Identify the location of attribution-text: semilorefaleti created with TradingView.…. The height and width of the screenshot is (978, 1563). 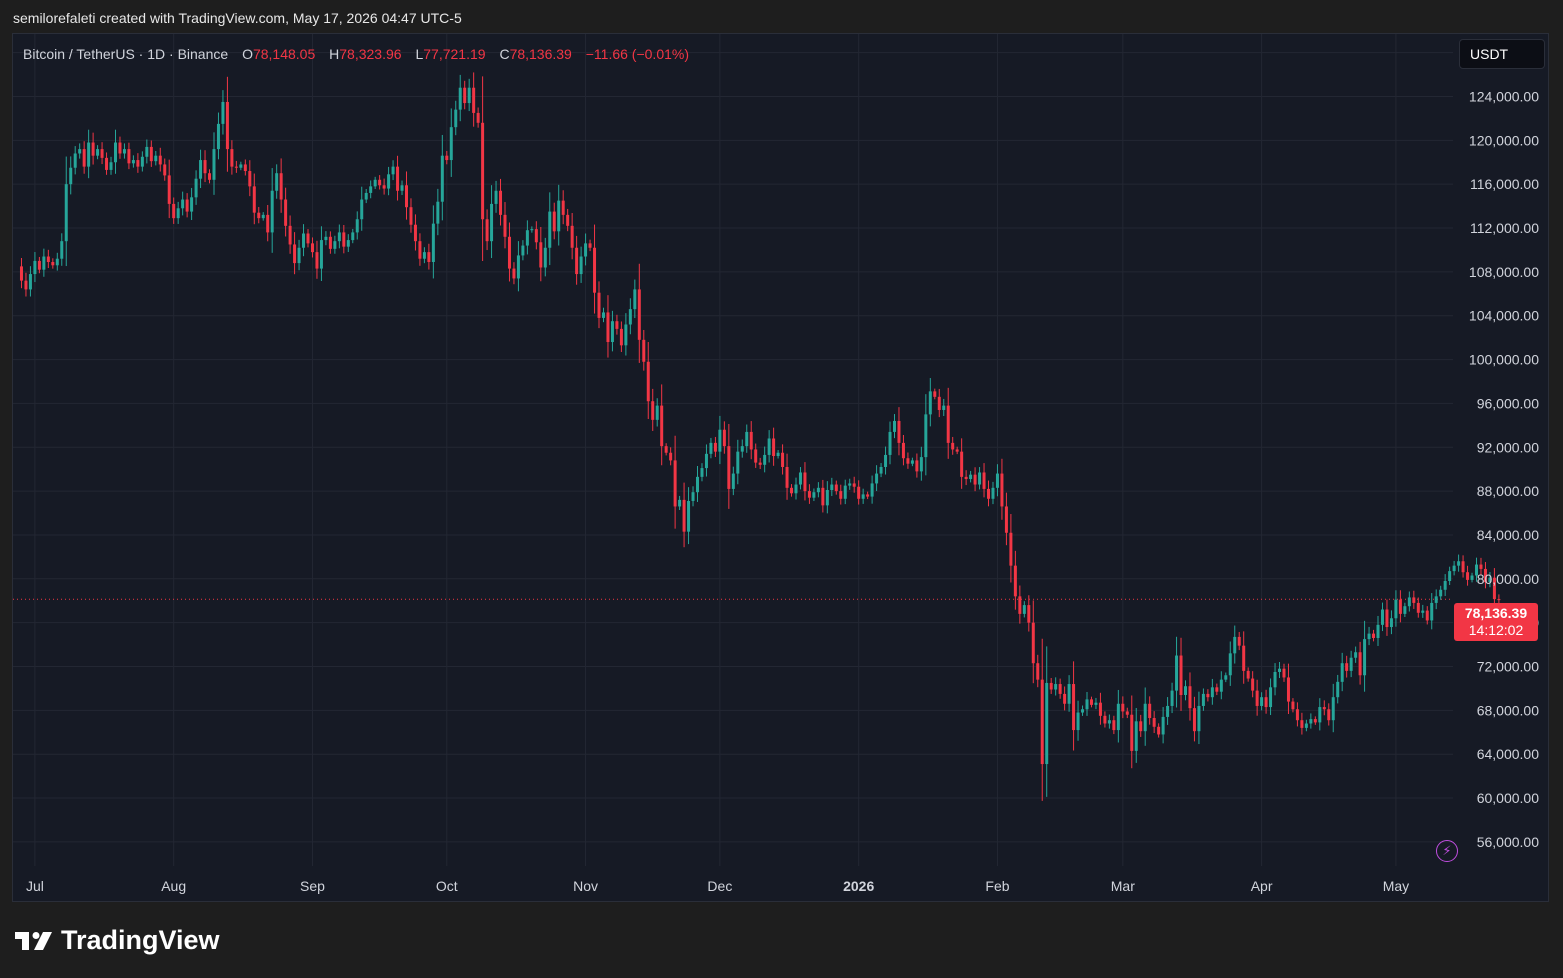
(237, 18).